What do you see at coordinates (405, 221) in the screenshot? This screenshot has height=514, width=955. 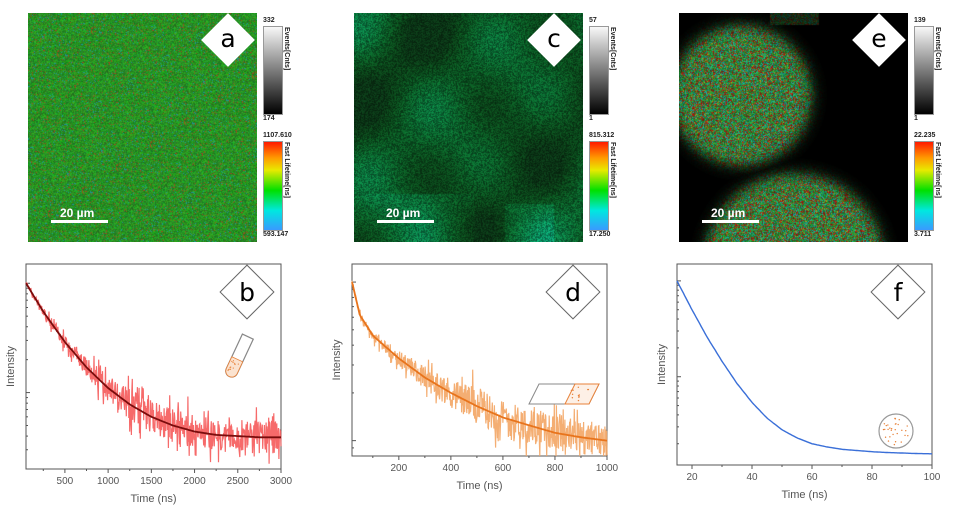 I see `scalebar-c` at bounding box center [405, 221].